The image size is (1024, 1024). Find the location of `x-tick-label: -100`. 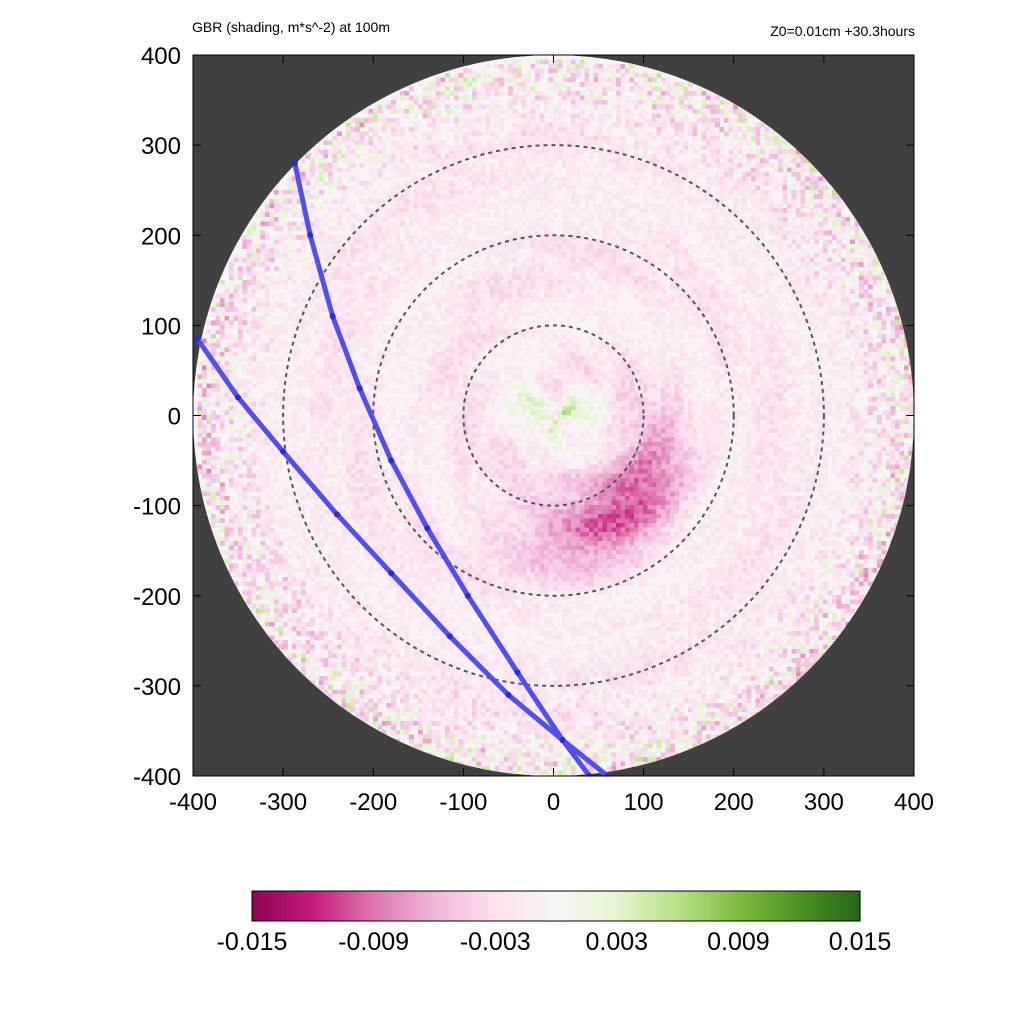

x-tick-label: -100 is located at coordinates (463, 802).